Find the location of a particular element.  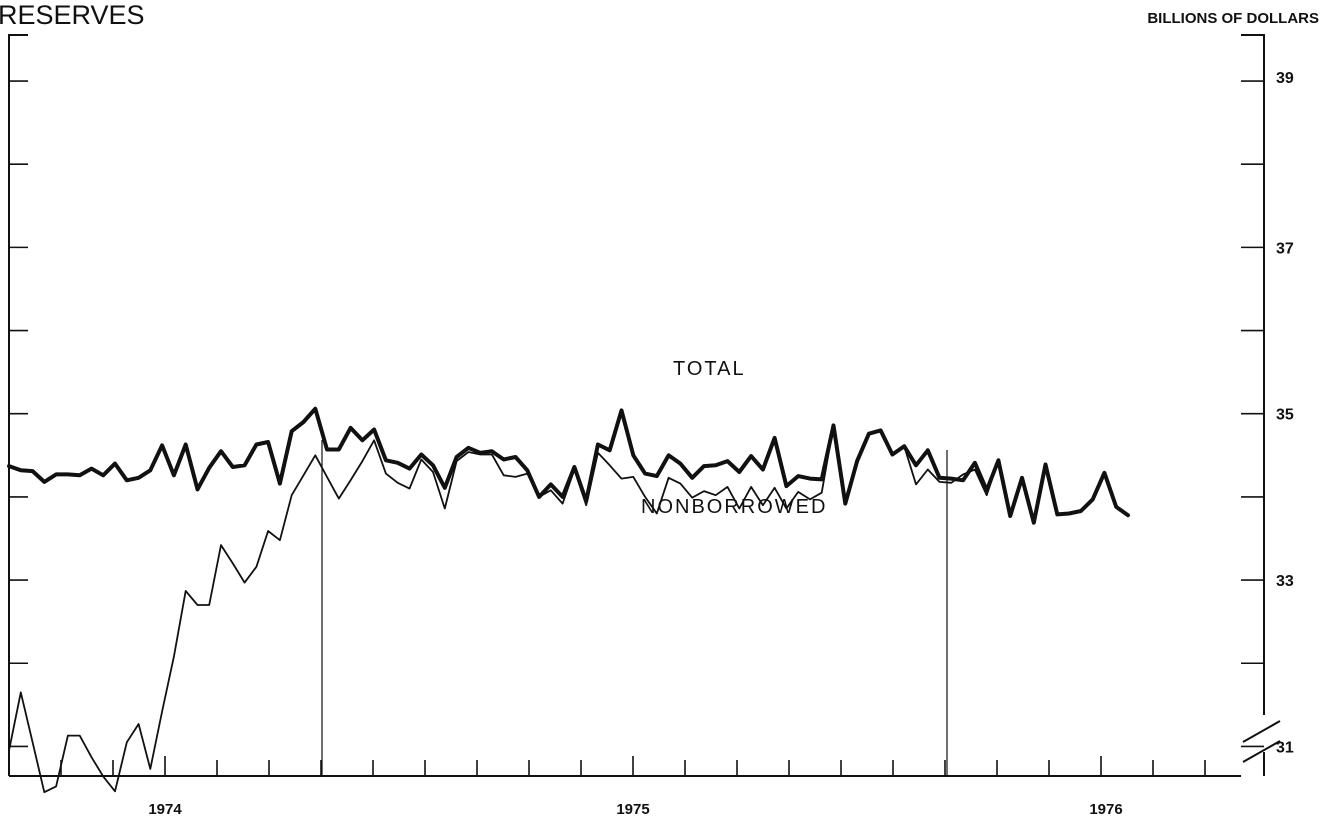

x-label-1975: 1975 is located at coordinates (632, 809).